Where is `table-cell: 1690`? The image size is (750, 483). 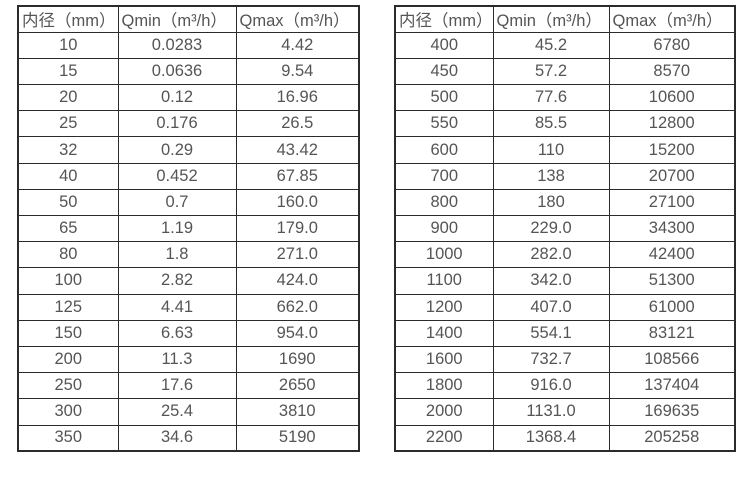 table-cell: 1690 is located at coordinates (297, 359).